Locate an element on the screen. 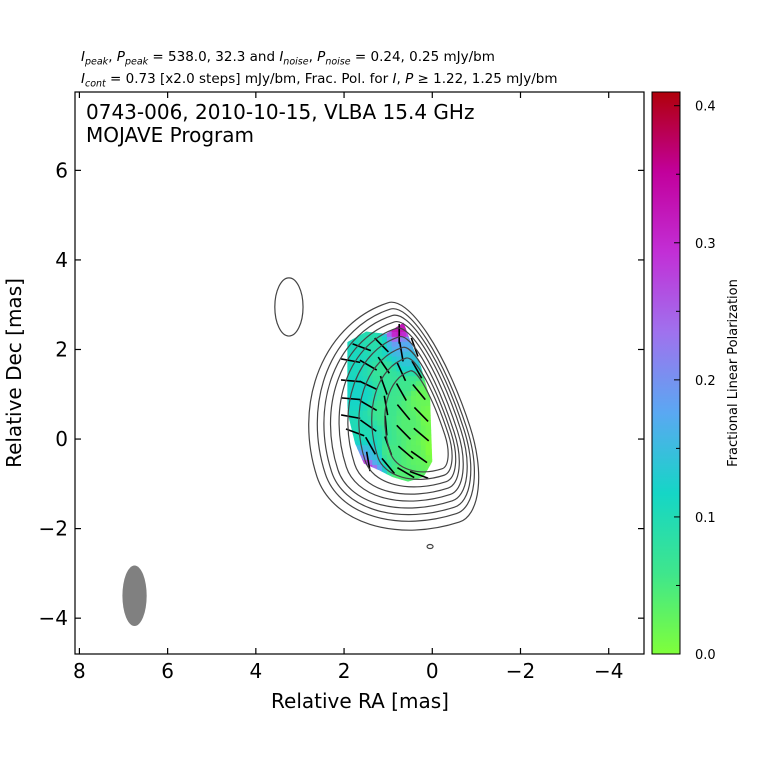  chart-title: 0743-006, 2010-10-15, VLBA 15.4 GHz is located at coordinates (280, 112).